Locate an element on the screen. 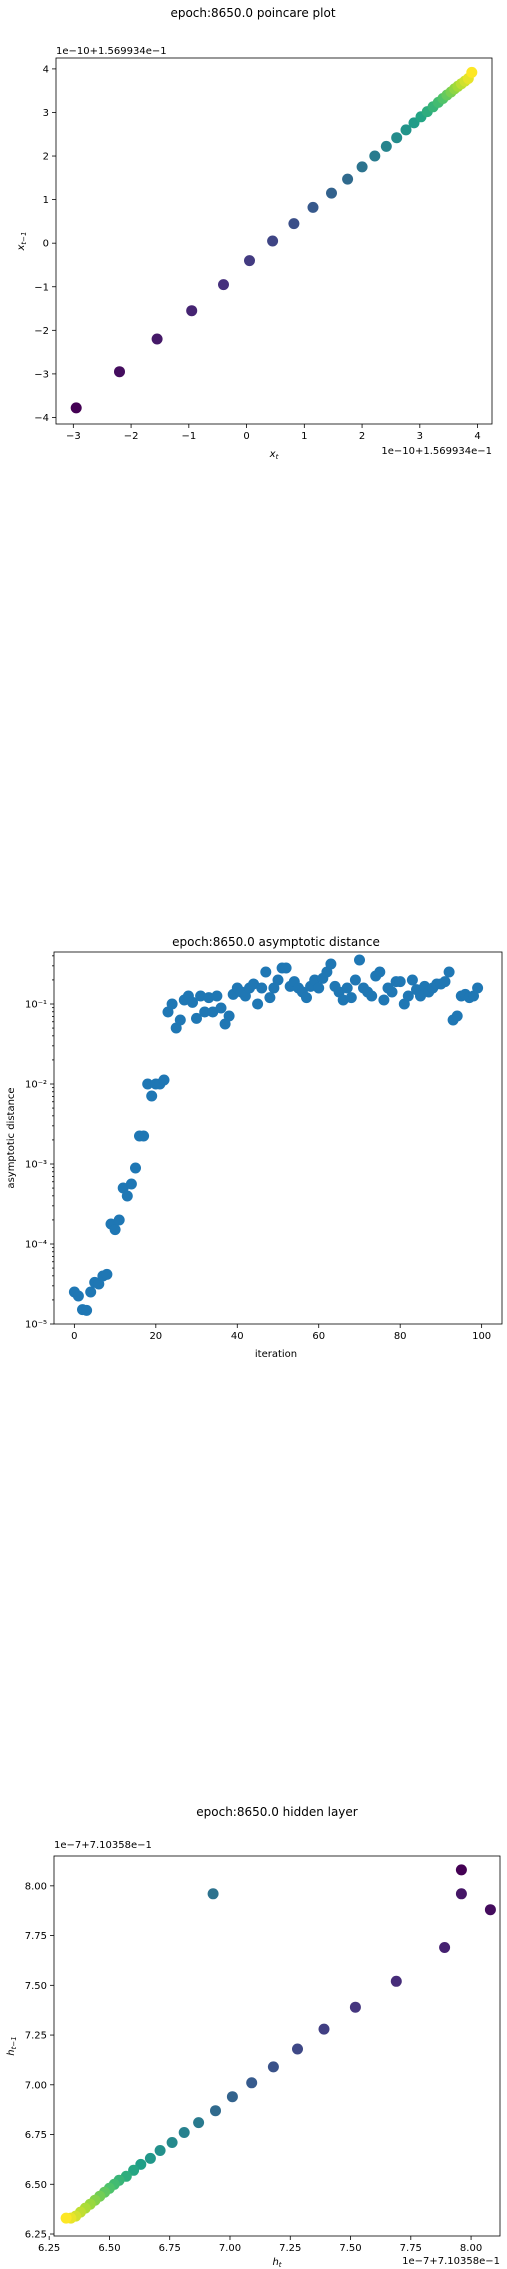  y-tick-label: 2 is located at coordinates (46, 157).